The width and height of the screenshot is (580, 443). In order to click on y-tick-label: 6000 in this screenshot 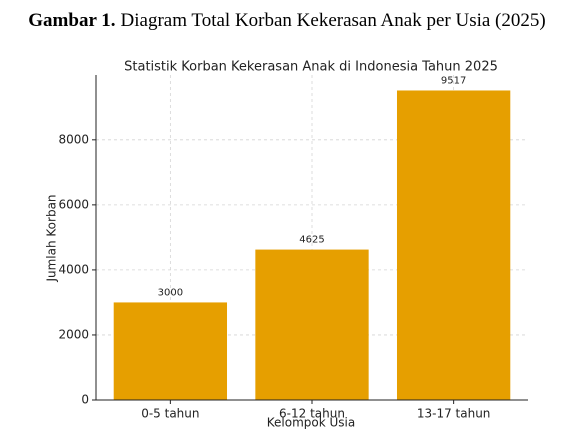, I will do `click(73, 204)`.